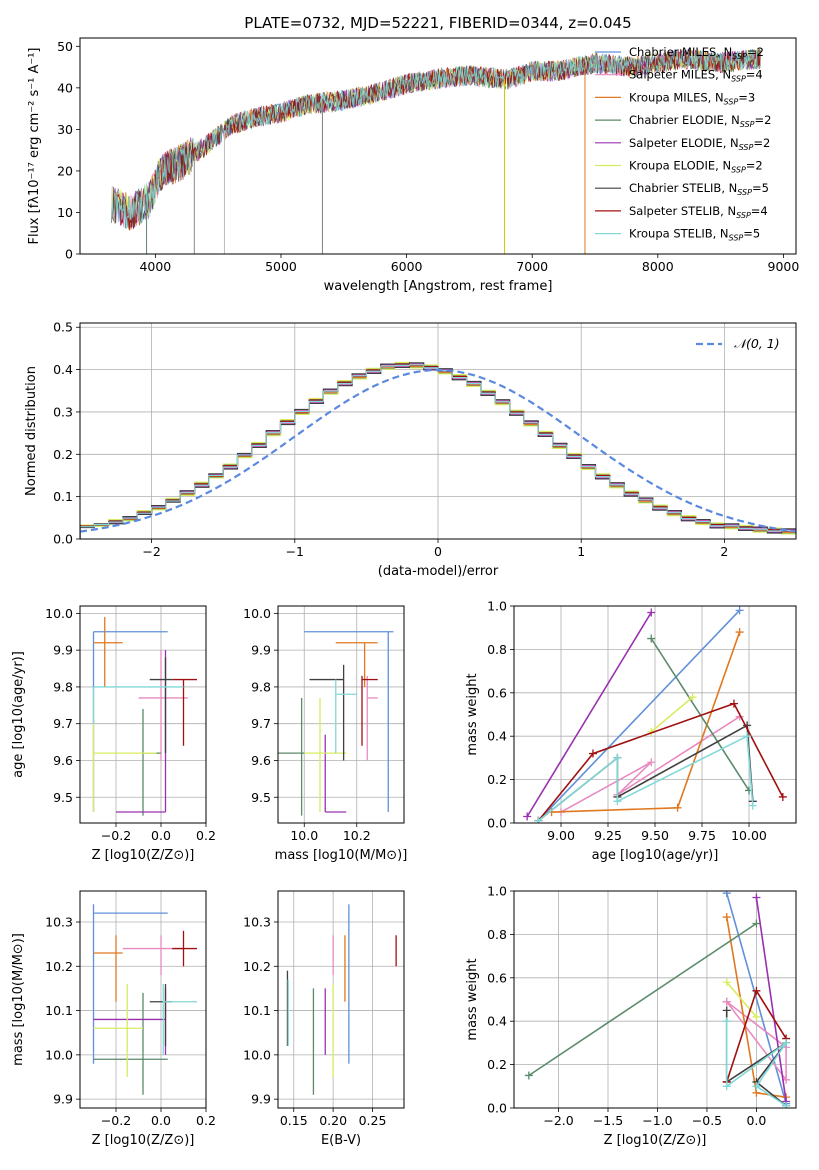 This screenshot has width=819, height=1170. Describe the element at coordinates (155, 266) in the screenshot. I see `x-tick-label: 4000` at that location.